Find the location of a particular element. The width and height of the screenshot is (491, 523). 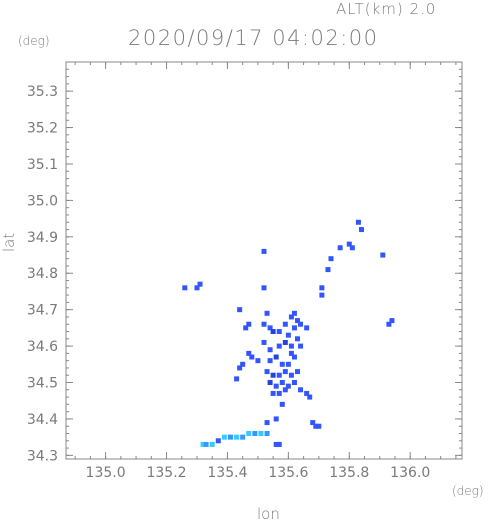

y-tick-label: 34.8 is located at coordinates (42, 274).